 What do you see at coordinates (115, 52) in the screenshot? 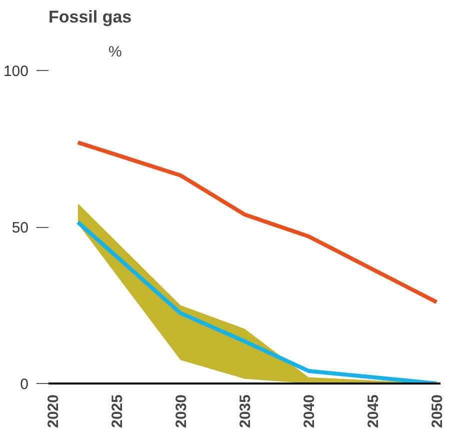
I see `y-axis-title: %` at bounding box center [115, 52].